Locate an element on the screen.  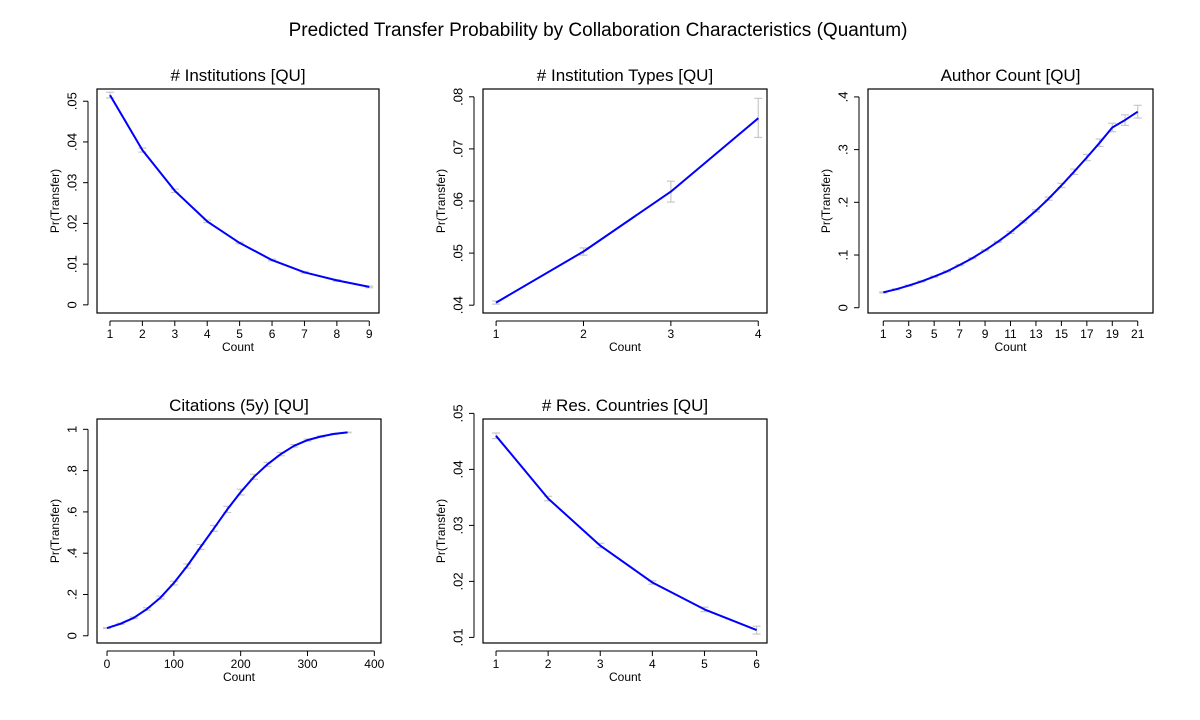
x-tick-label: 300 is located at coordinates (307, 664).